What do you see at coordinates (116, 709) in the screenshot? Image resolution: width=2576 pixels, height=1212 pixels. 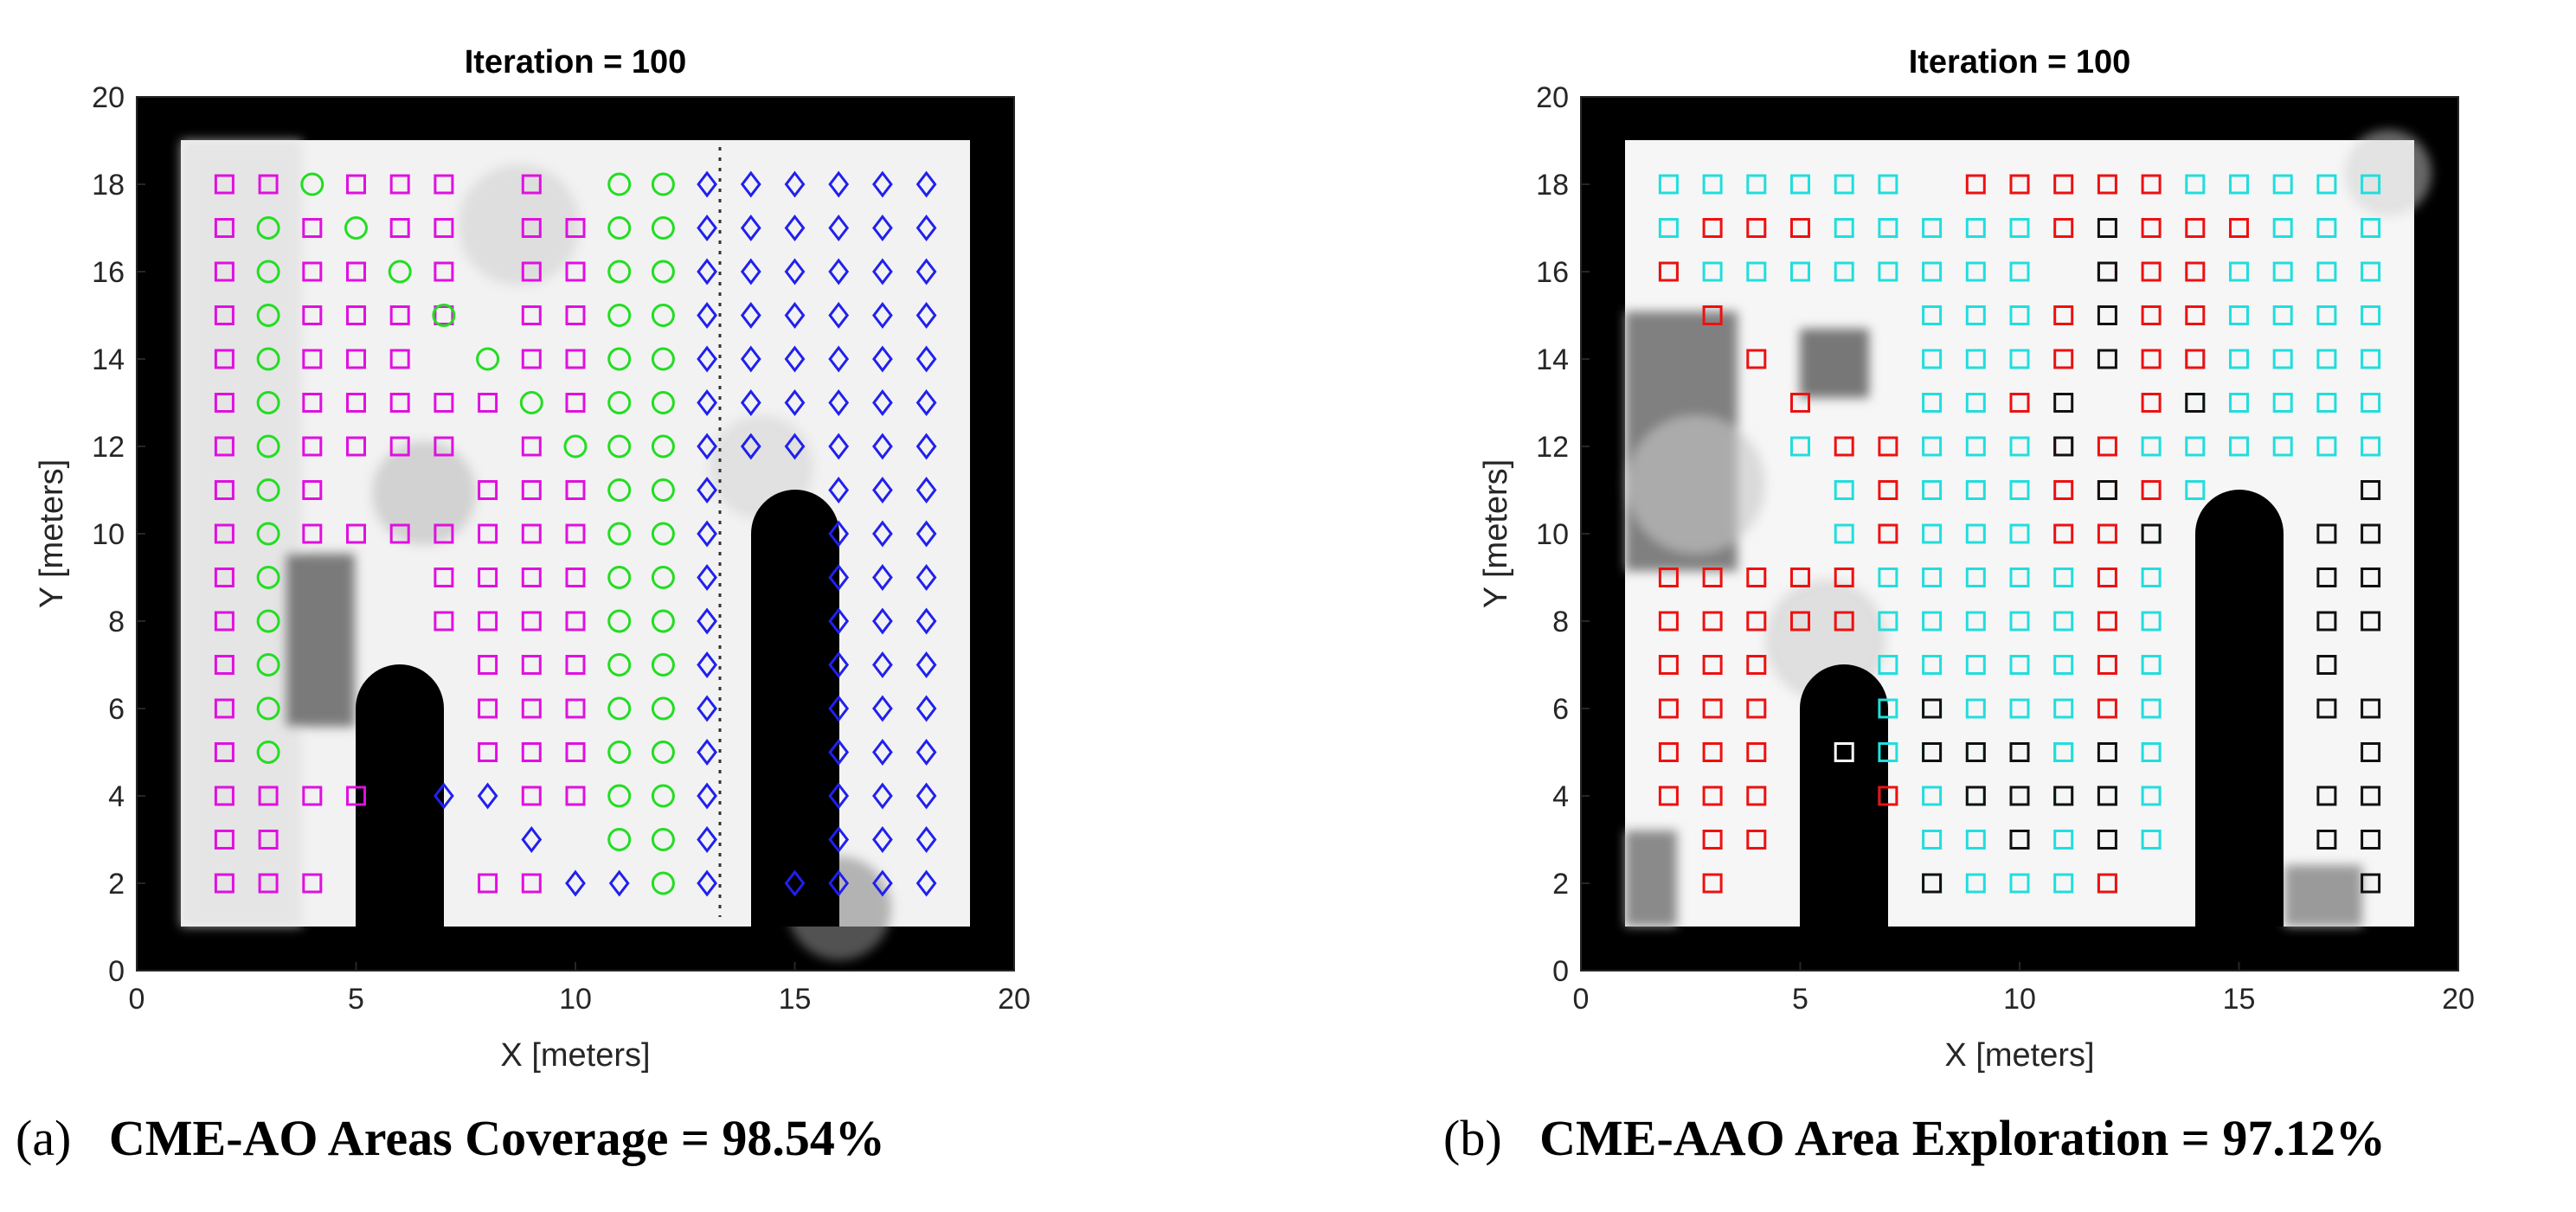 I see `y-tick-label: 6` at bounding box center [116, 709].